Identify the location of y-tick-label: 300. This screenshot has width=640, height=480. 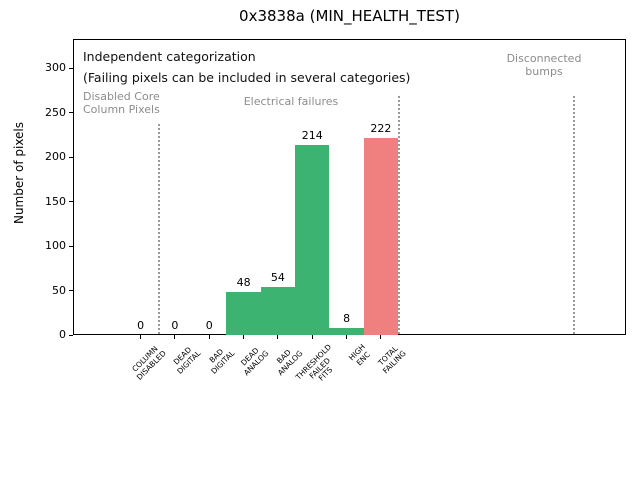
(55, 68).